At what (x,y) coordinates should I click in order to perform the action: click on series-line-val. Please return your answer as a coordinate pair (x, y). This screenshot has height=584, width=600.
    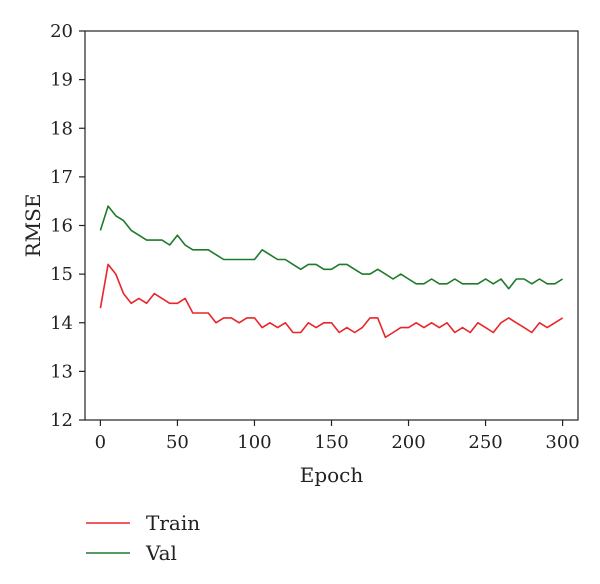
    Looking at the image, I should click on (331, 247).